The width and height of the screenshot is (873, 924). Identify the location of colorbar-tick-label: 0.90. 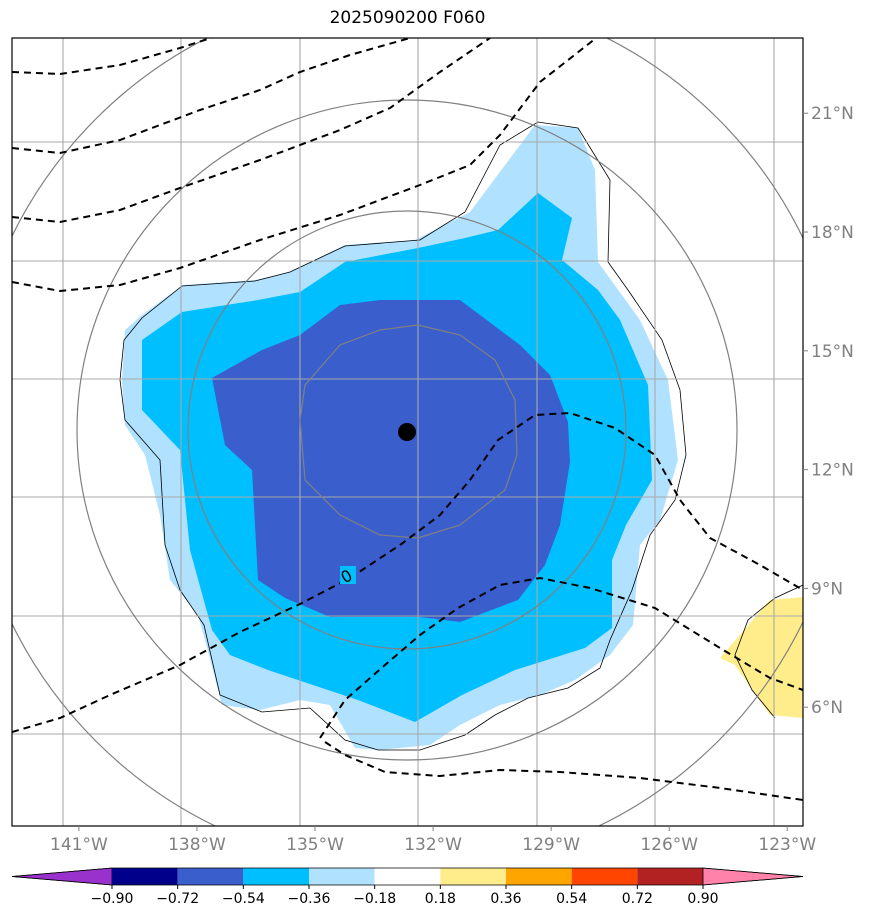
(702, 899).